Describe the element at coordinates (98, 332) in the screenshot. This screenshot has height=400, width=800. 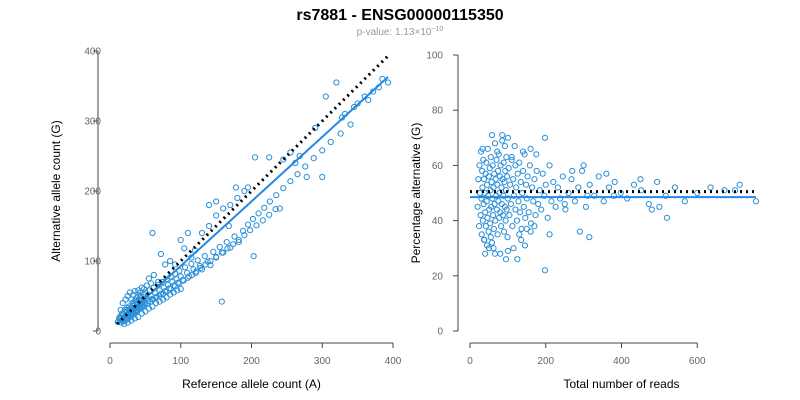
I see `y-tick-label: 0` at that location.